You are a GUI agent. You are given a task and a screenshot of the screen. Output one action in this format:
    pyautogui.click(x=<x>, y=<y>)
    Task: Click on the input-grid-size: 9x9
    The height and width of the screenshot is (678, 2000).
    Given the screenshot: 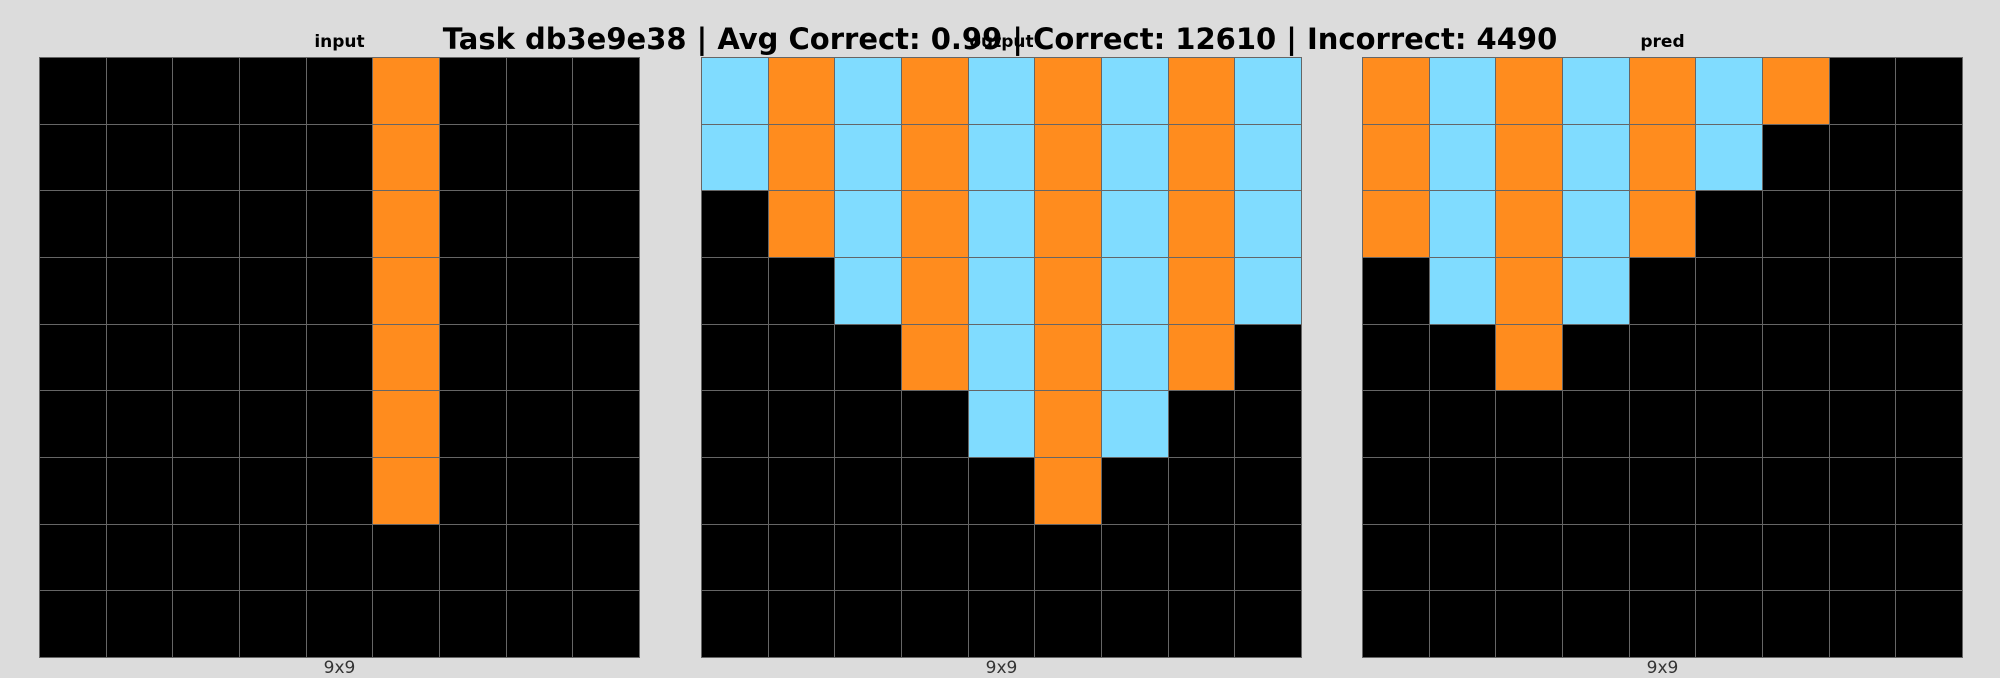 What is the action you would take?
    pyautogui.click(x=339, y=668)
    